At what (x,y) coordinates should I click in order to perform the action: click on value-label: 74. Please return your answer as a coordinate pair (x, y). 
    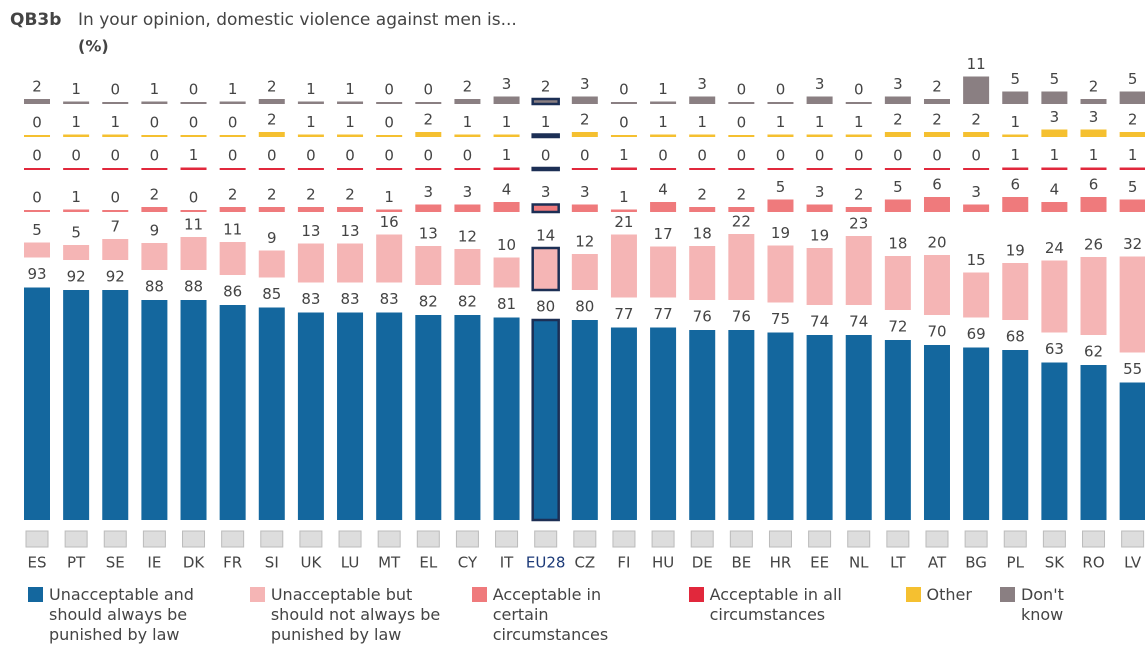
    Looking at the image, I should click on (858, 322).